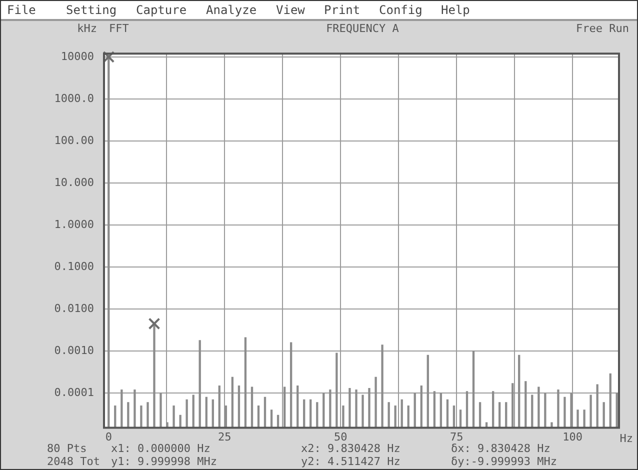 The width and height of the screenshot is (638, 470). I want to click on x-tick-label: 100, so click(572, 437).